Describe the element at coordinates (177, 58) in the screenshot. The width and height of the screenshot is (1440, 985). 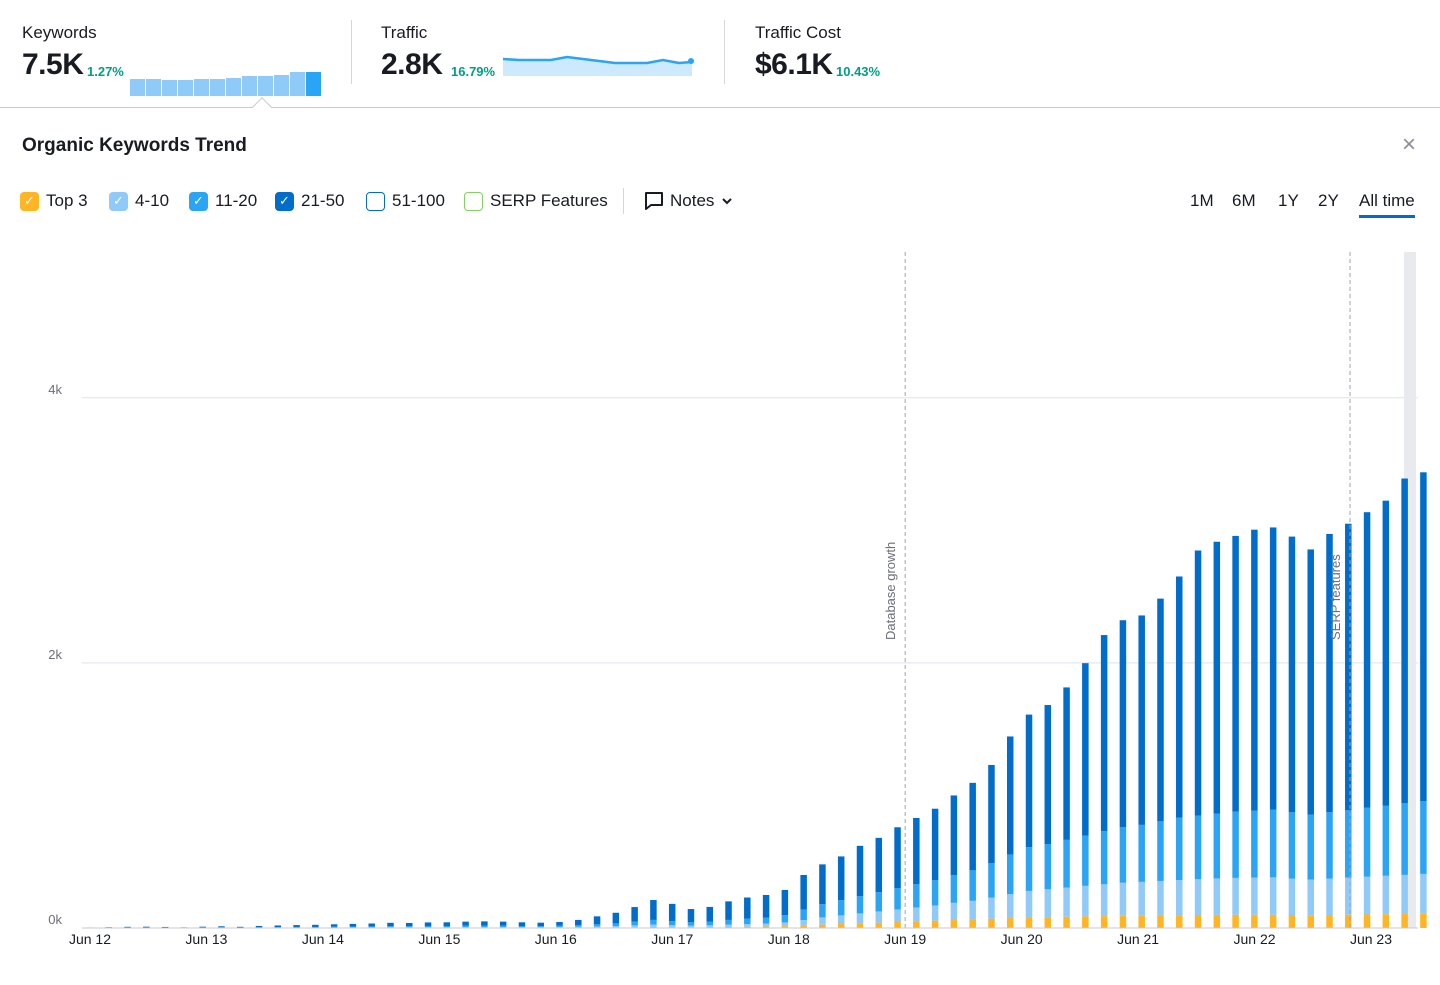
I see `keywords-metric: Keywords 7.5K 1.27%` at that location.